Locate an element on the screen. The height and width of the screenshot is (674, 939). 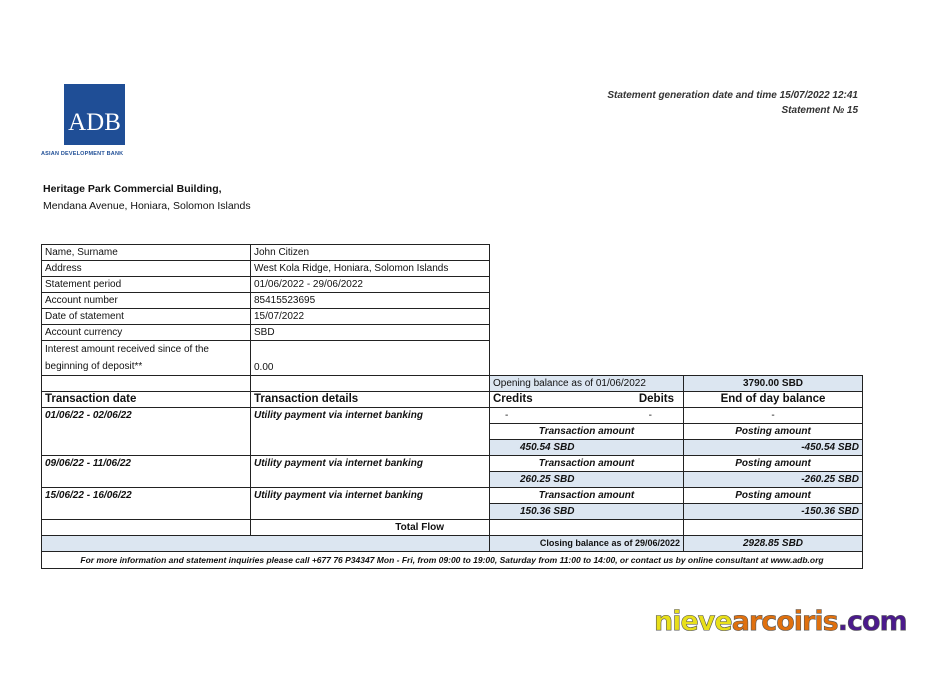
address-line-1: Heritage Park Commercial Building, is located at coordinates (132, 189).